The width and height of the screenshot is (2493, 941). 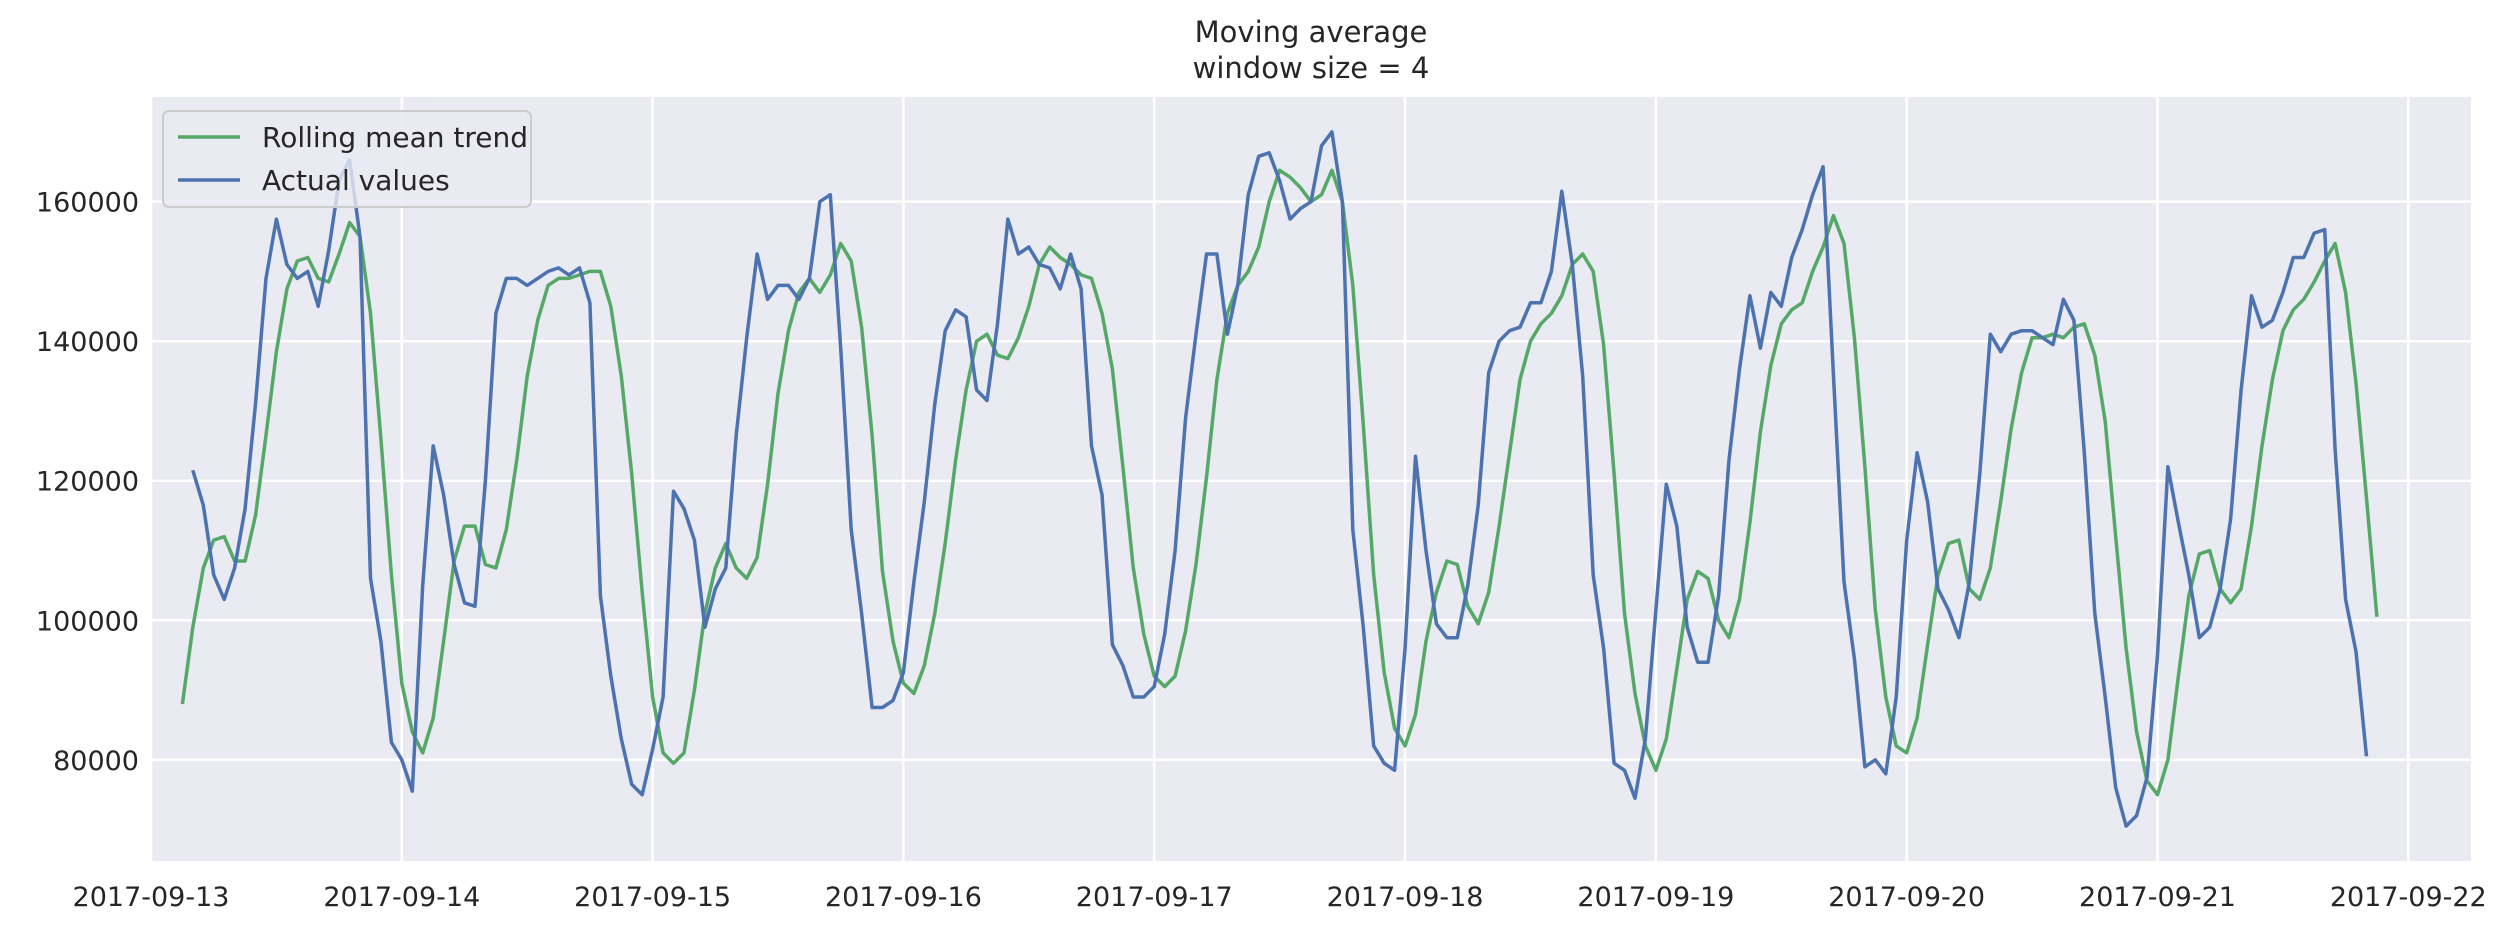 What do you see at coordinates (2157, 897) in the screenshot?
I see `x-tick-label: 2017-09-21` at bounding box center [2157, 897].